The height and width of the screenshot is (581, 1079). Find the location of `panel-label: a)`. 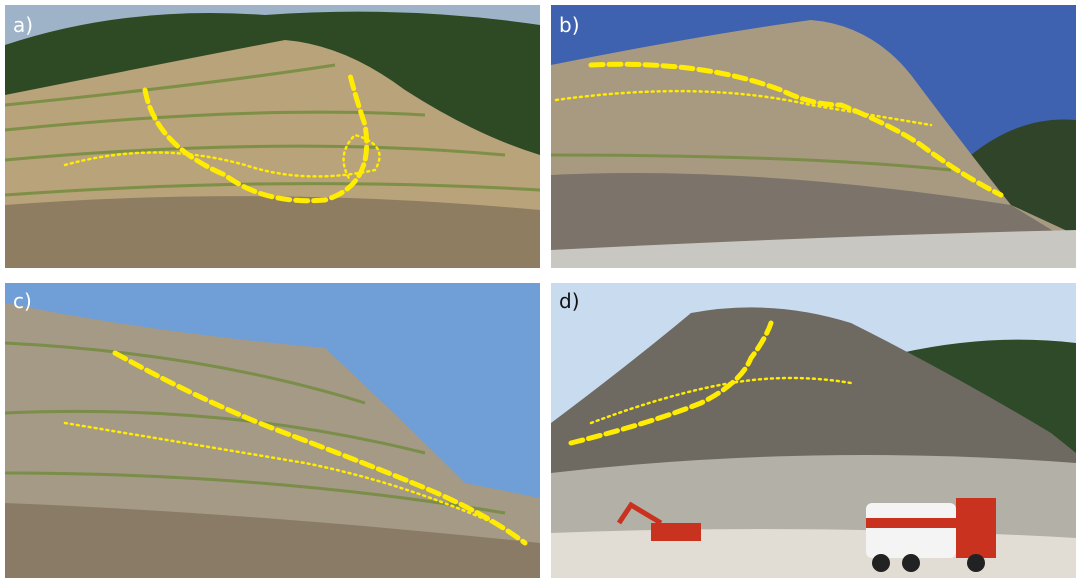

panel-label: a) is located at coordinates (23, 25).